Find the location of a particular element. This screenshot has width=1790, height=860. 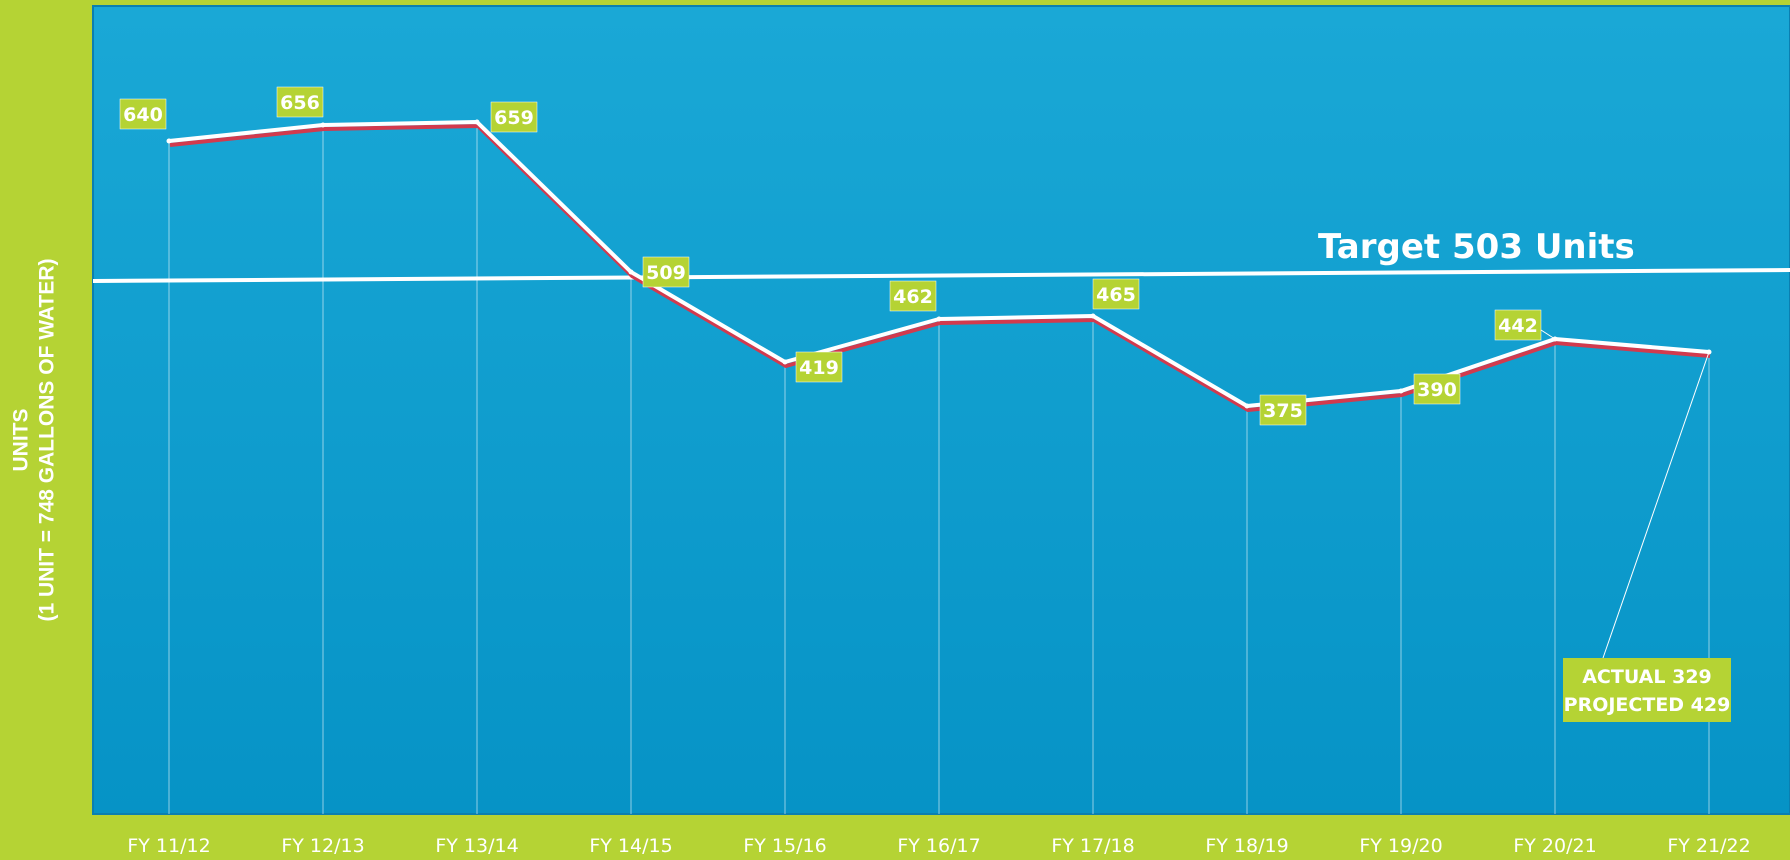

data-label-text: 659 is located at coordinates (514, 118).